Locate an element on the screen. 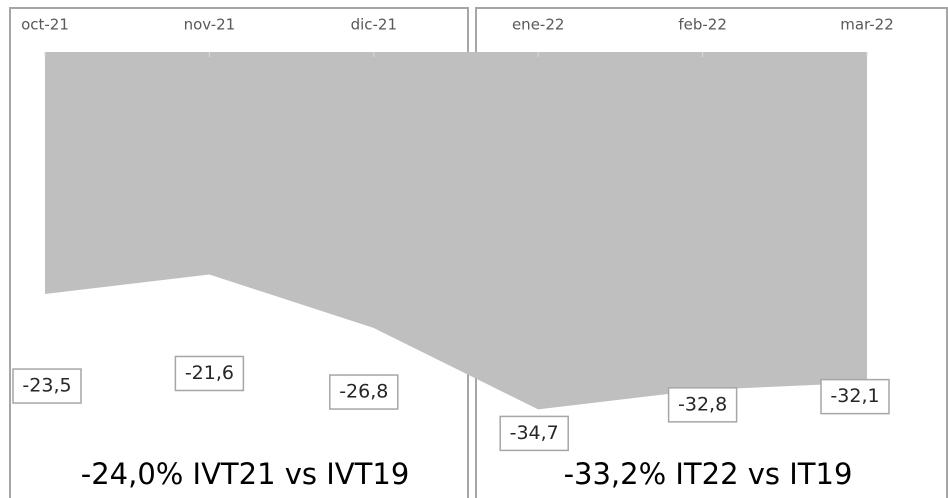 This screenshot has height=498, width=948. x-tick-label: nov-21 is located at coordinates (210, 25).